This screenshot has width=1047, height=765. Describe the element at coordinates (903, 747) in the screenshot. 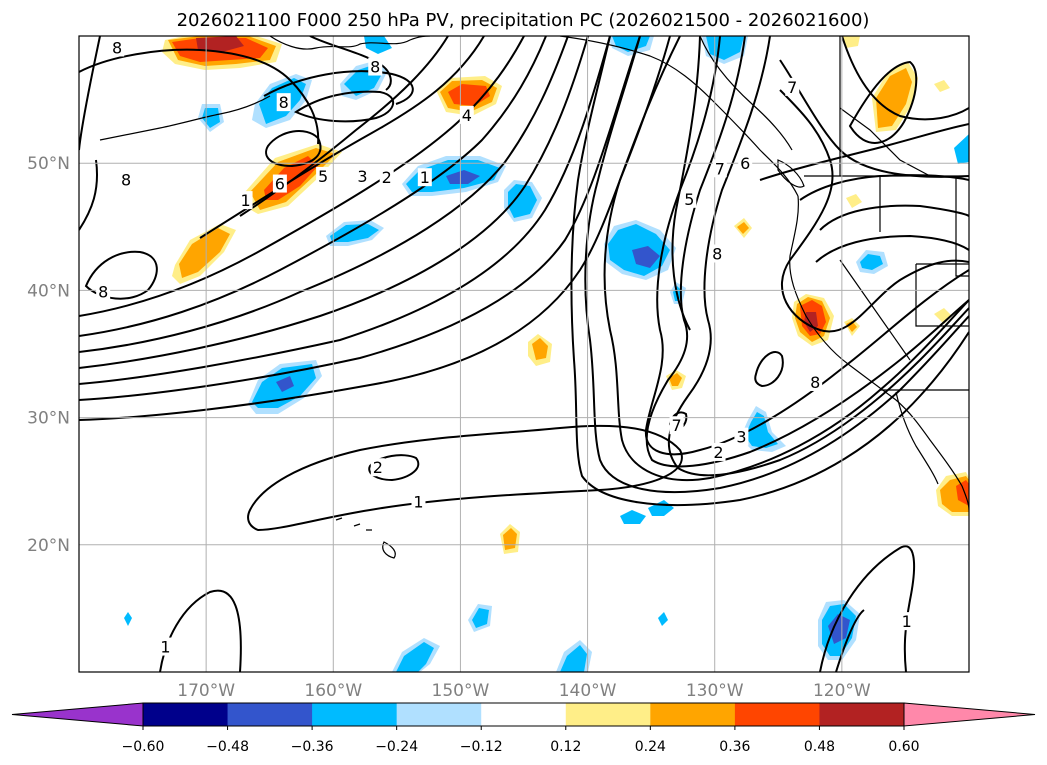

I see `colorbar-tick-label: 0.60` at that location.